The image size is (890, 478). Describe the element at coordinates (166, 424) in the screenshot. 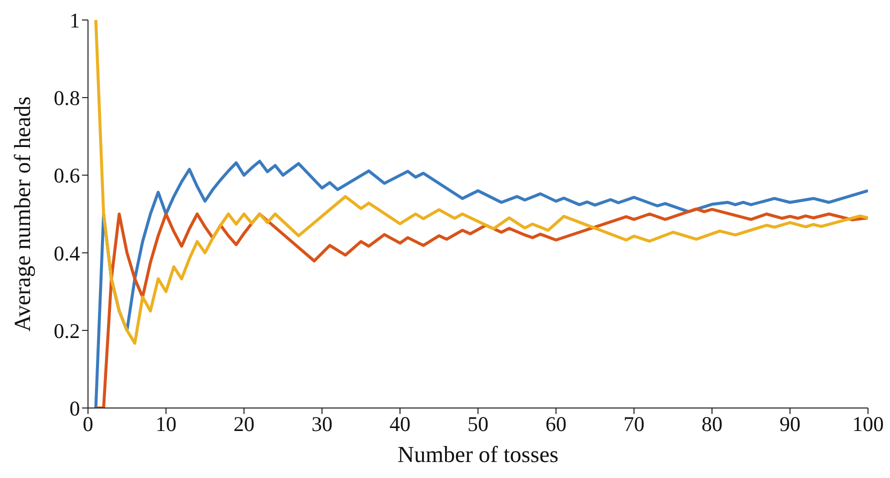

I see `x-tick-label: 10` at that location.